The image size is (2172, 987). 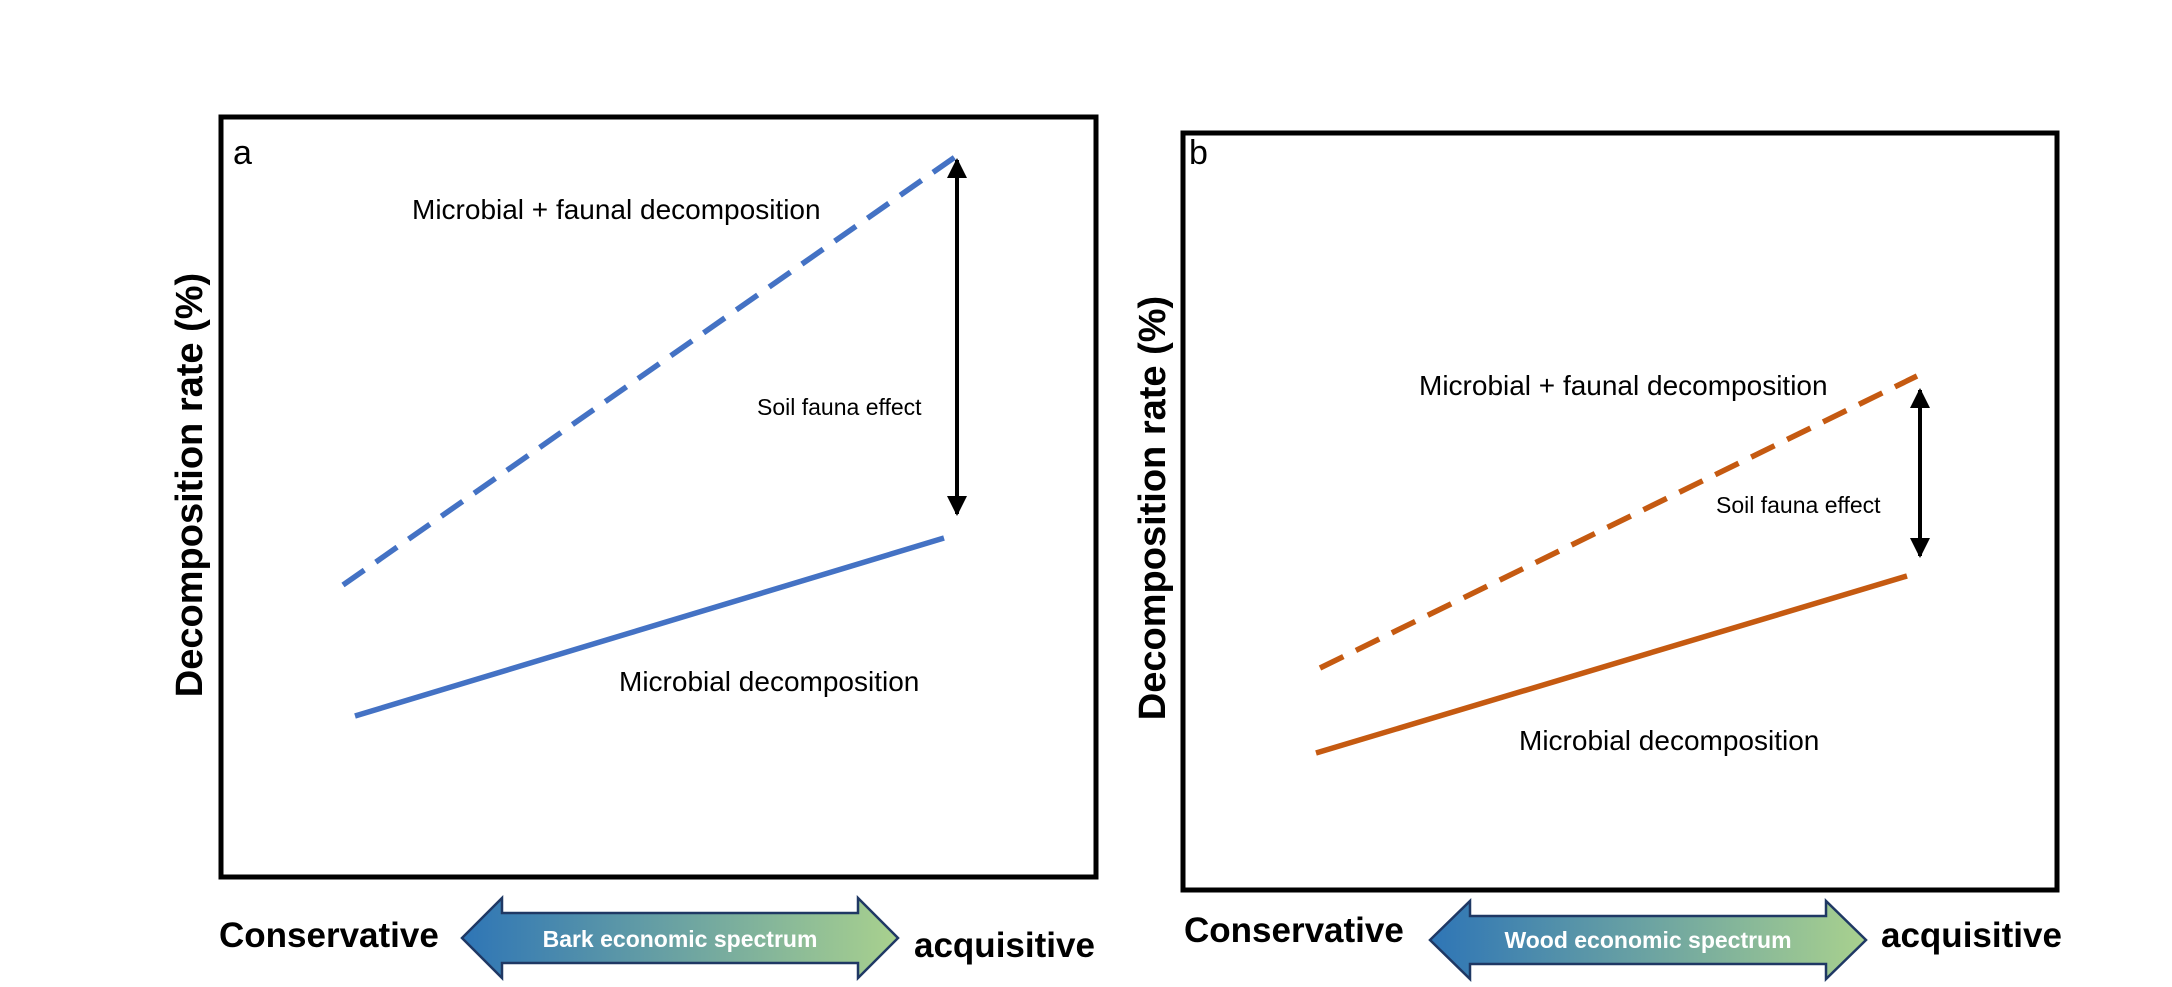 What do you see at coordinates (1004, 945) in the screenshot?
I see `panel-a-right-end-label: acquisitive` at bounding box center [1004, 945].